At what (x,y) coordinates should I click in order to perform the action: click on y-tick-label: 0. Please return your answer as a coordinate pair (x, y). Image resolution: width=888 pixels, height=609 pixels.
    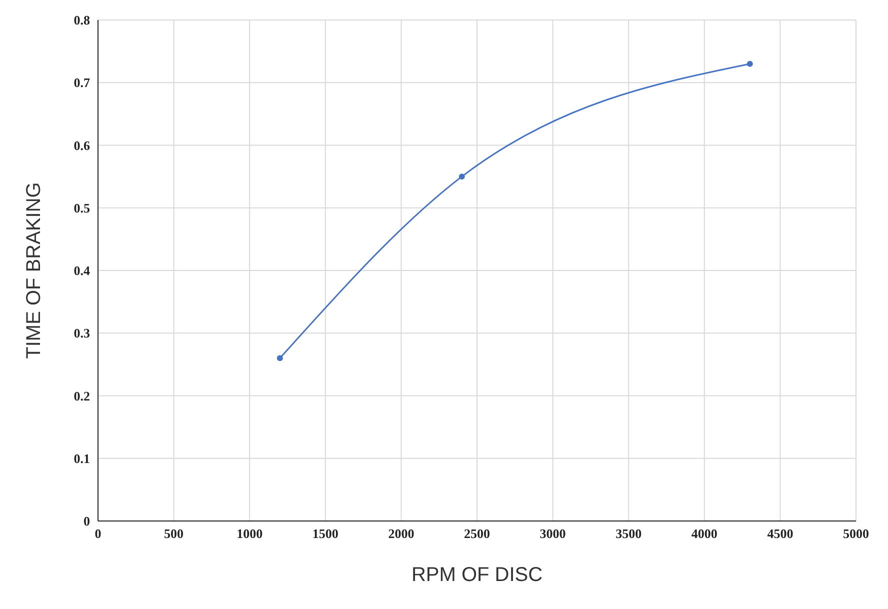
    Looking at the image, I should click on (87, 521).